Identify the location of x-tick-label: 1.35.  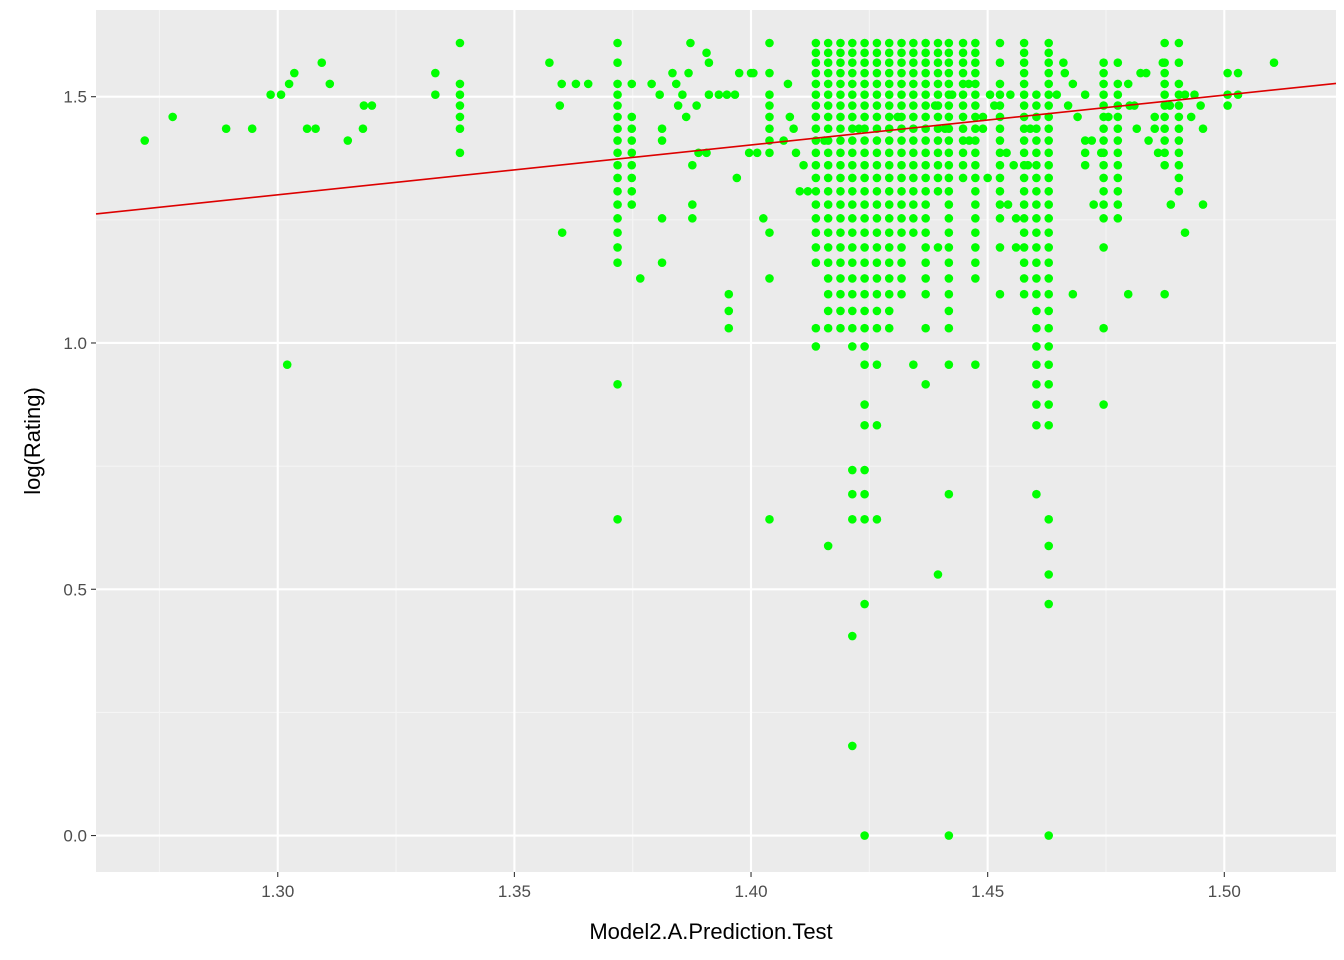
(514, 891).